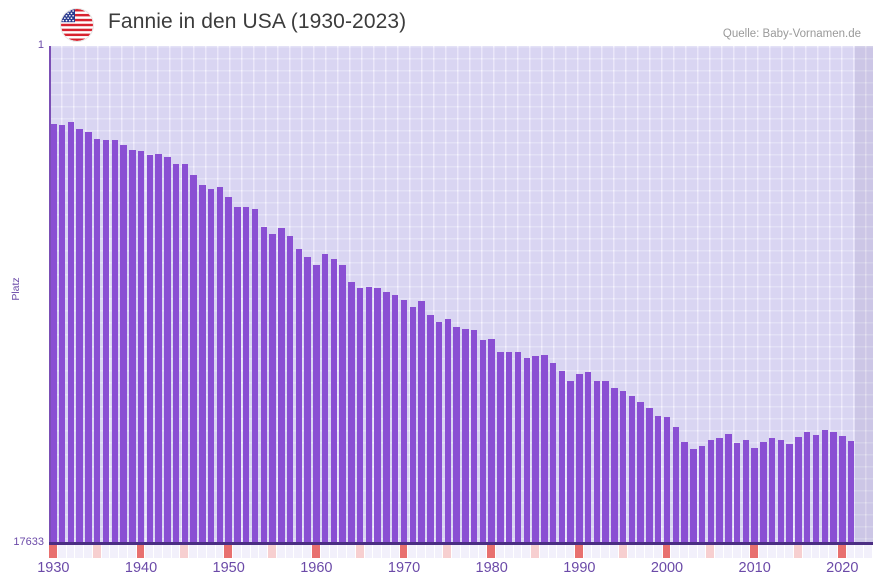 Image resolution: width=873 pixels, height=587 pixels. What do you see at coordinates (404, 568) in the screenshot?
I see `x-tick-label: 1970` at bounding box center [404, 568].